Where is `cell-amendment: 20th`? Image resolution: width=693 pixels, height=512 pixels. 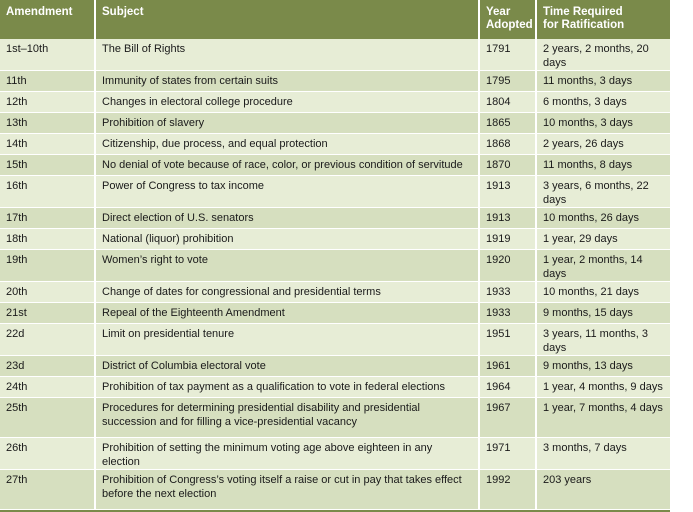 cell-amendment: 20th is located at coordinates (48, 292).